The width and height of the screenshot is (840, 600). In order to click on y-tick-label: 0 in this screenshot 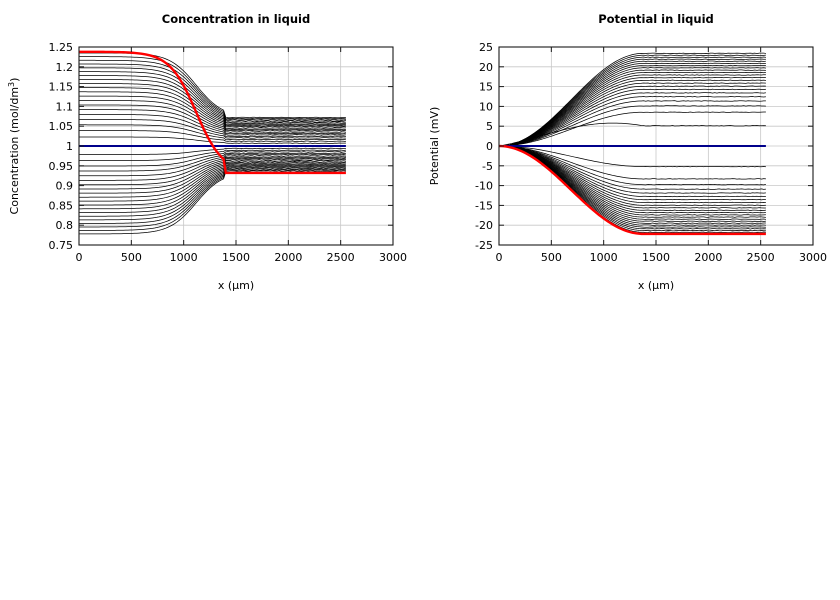, I will do `click(489, 146)`.